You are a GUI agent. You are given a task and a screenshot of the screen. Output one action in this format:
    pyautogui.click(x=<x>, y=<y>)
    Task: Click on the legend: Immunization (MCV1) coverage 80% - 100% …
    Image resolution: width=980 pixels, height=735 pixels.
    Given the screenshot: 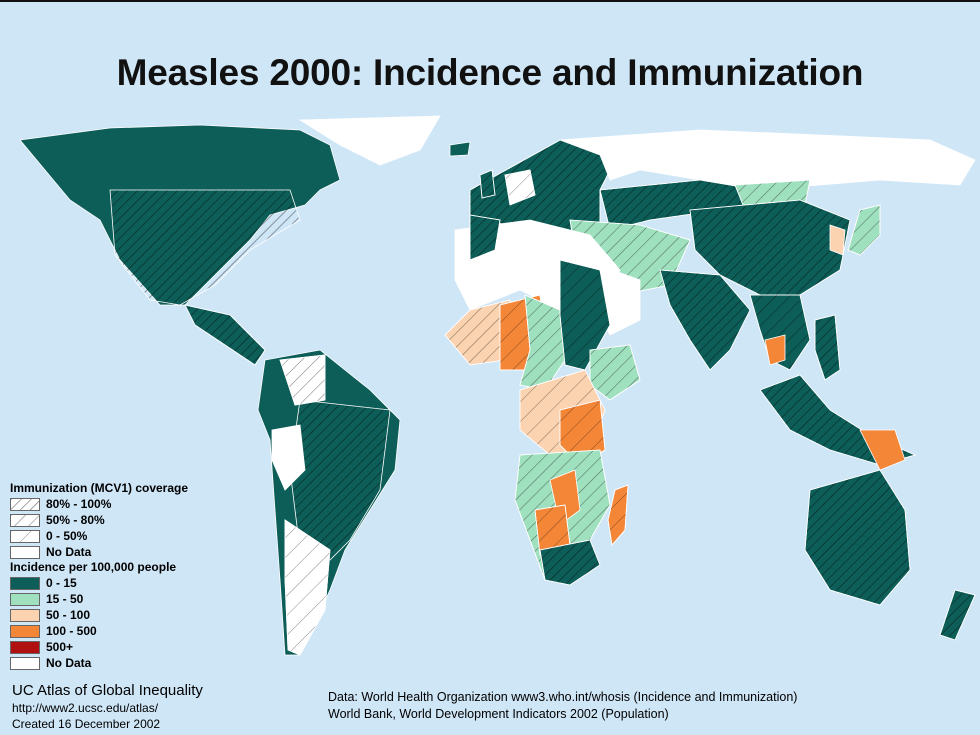 What is the action you would take?
    pyautogui.click(x=99, y=576)
    